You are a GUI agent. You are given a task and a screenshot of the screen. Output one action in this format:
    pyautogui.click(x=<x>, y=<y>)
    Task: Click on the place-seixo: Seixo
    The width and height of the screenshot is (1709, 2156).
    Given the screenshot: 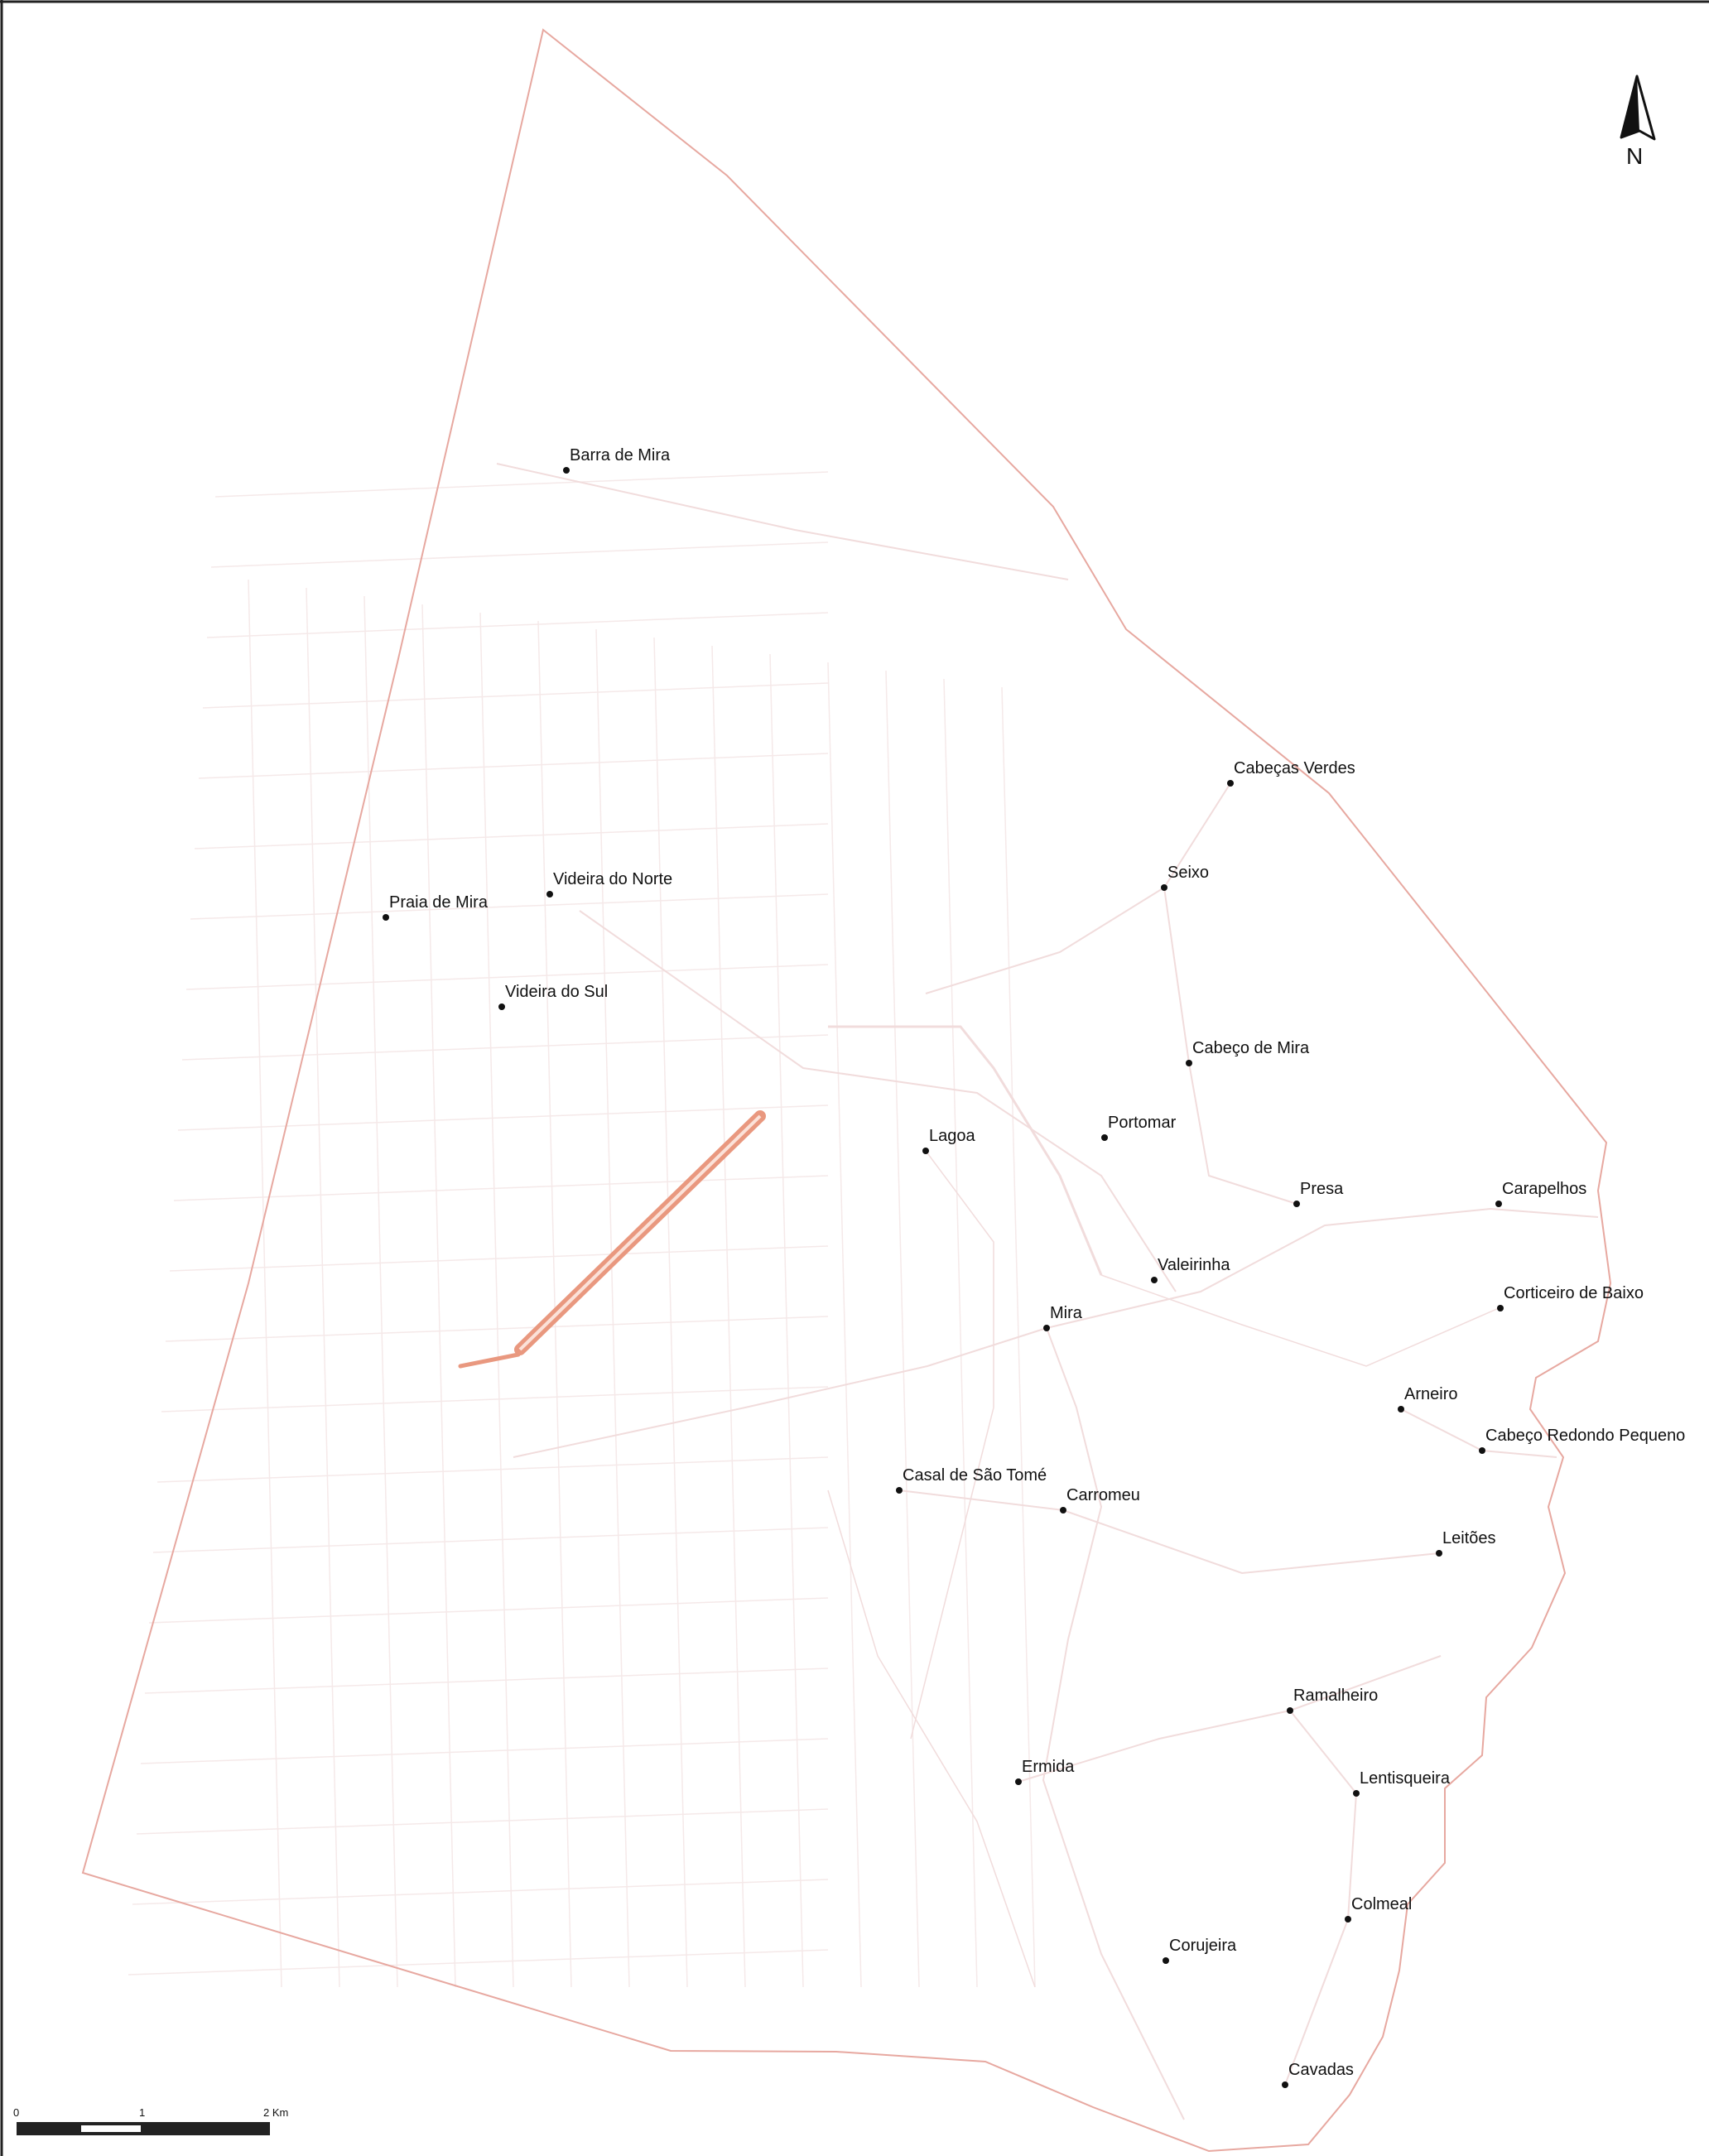 What is the action you would take?
    pyautogui.click(x=1185, y=877)
    